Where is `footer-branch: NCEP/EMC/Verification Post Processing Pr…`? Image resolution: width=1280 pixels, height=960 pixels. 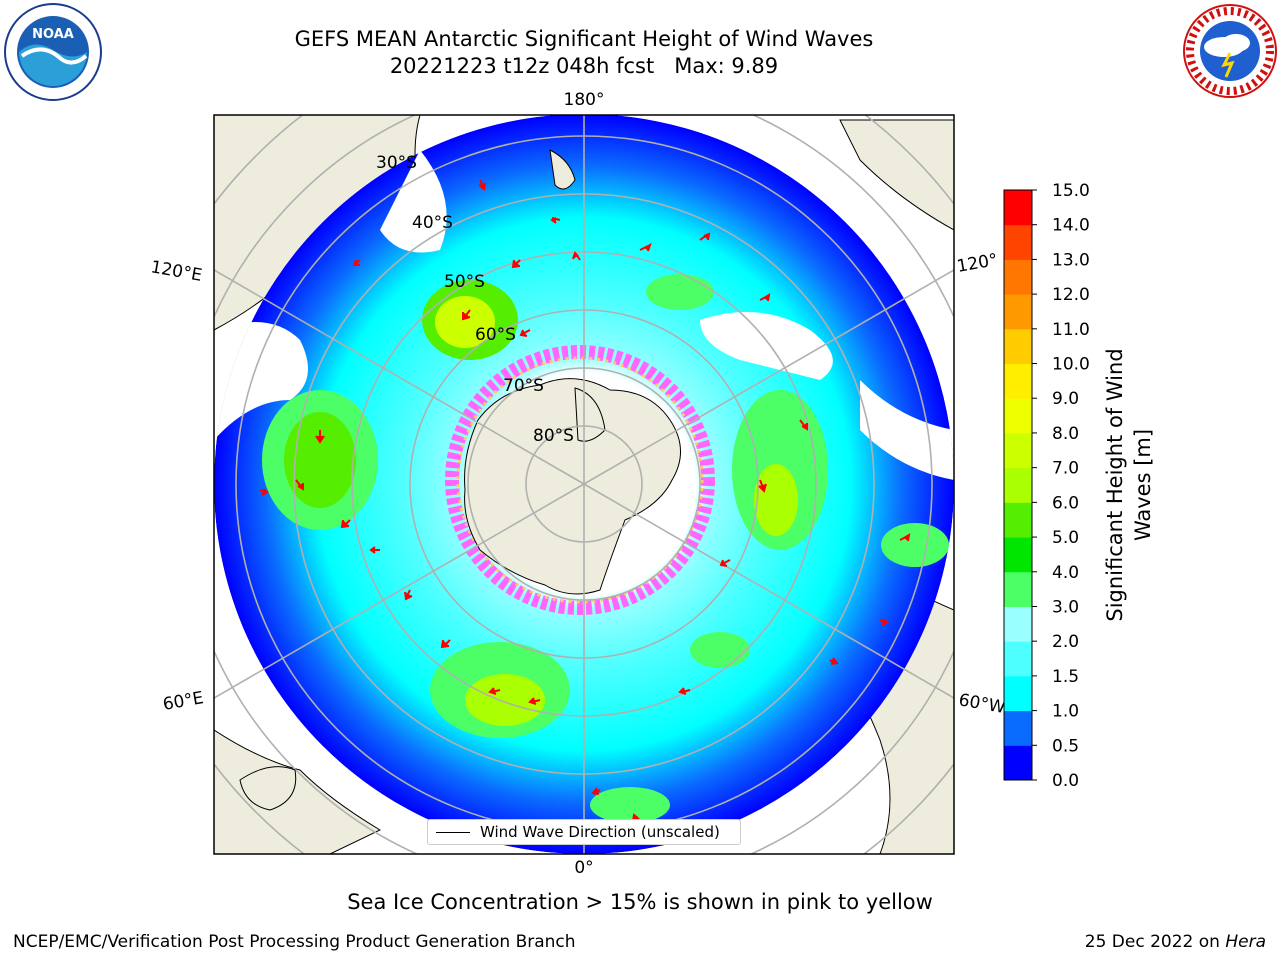 footer-branch: NCEP/EMC/Verification Post Processing Pr… is located at coordinates (294, 942).